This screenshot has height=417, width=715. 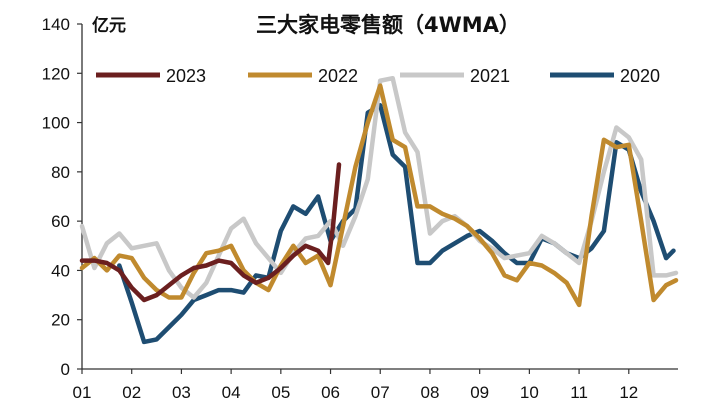 What do you see at coordinates (429, 392) in the screenshot?
I see `x-tick-label: 08` at bounding box center [429, 392].